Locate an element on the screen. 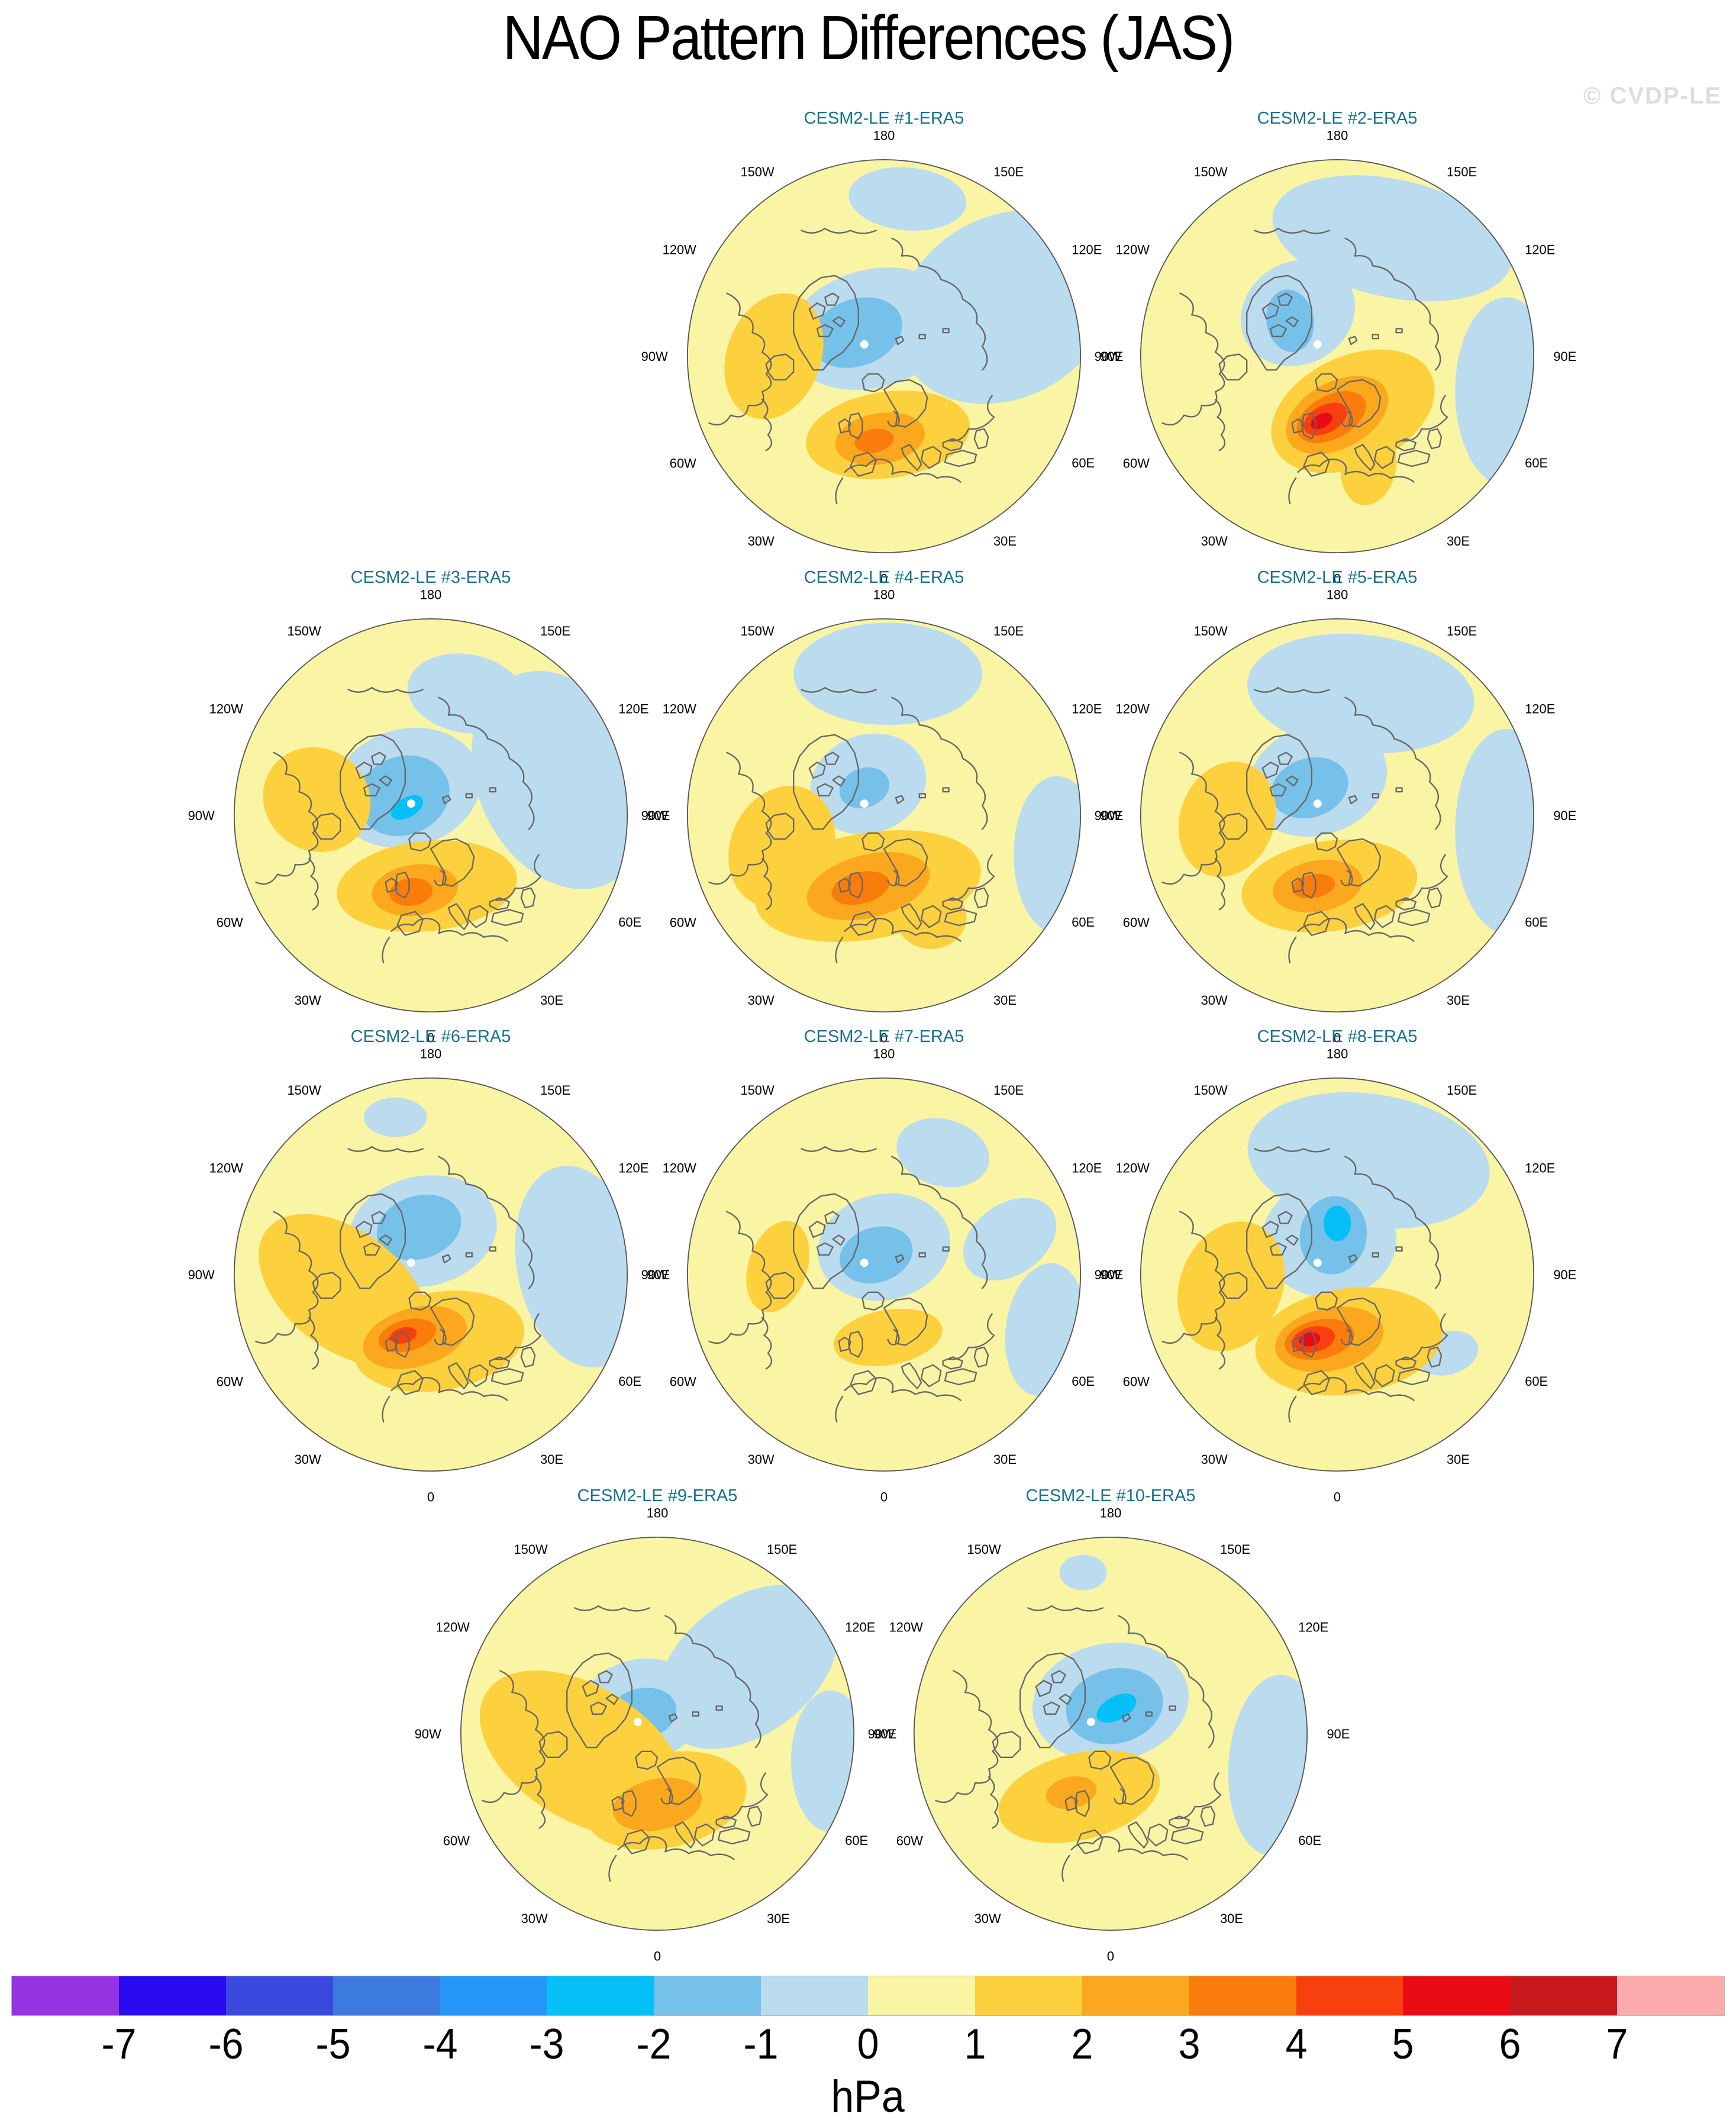  panel-title: CESM2-LE #8-ERA5 is located at coordinates (1337, 1036).